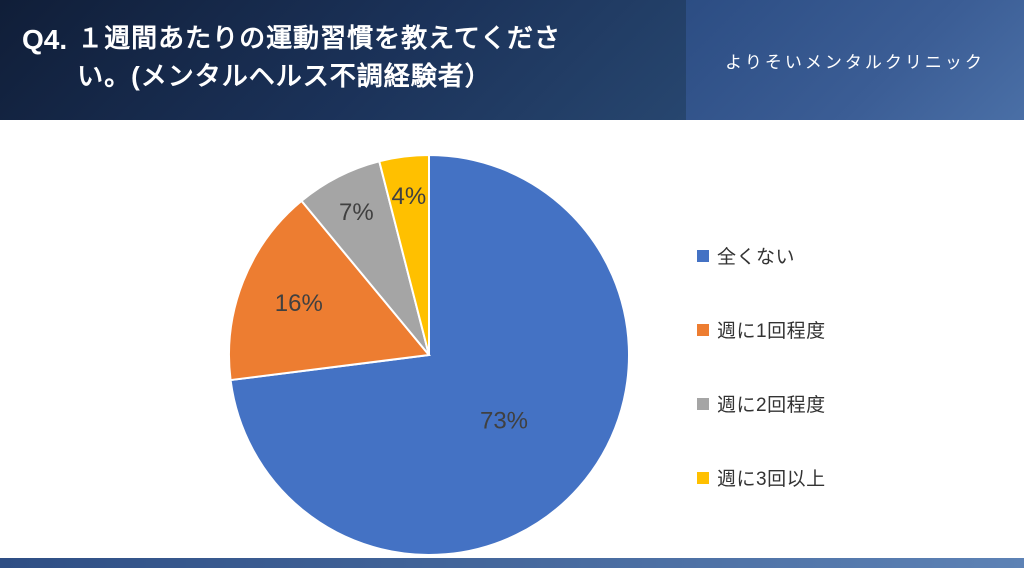 The width and height of the screenshot is (1024, 568). Describe the element at coordinates (504, 421) in the screenshot. I see `pie-data-label-0: 73%` at that location.